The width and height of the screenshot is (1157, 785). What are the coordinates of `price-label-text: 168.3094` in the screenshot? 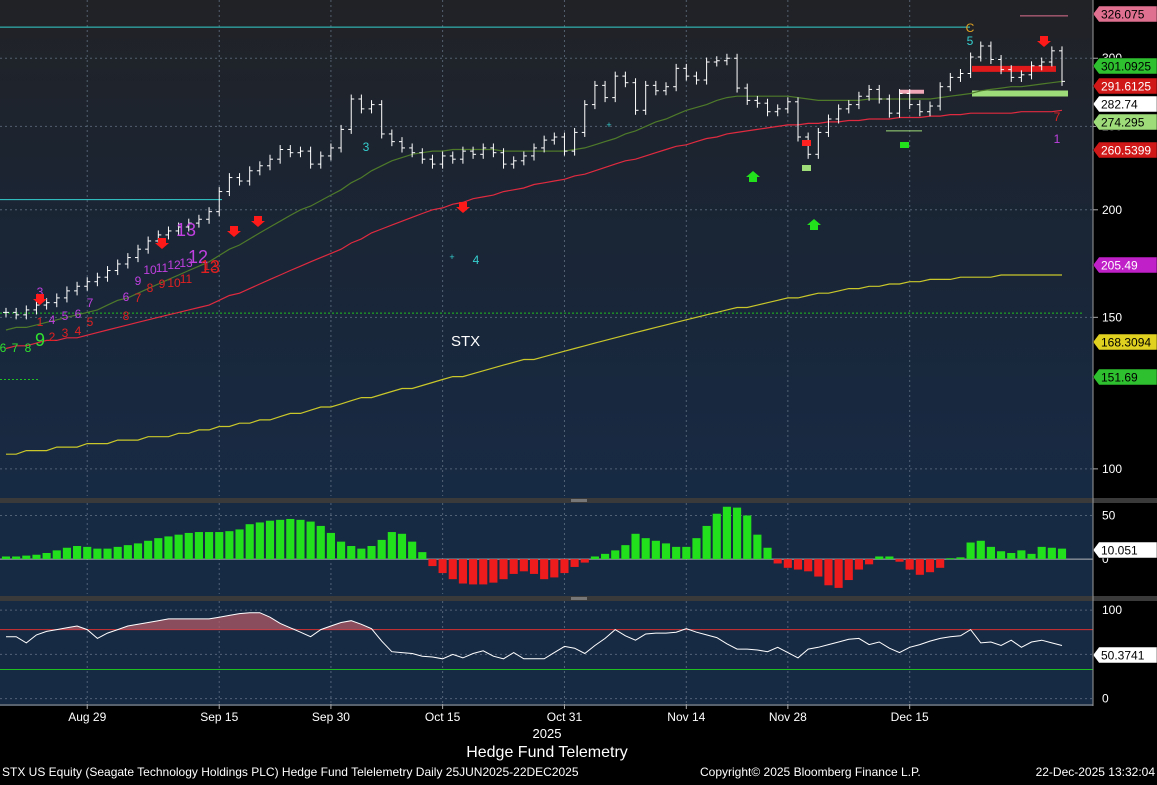 It's located at (1126, 343).